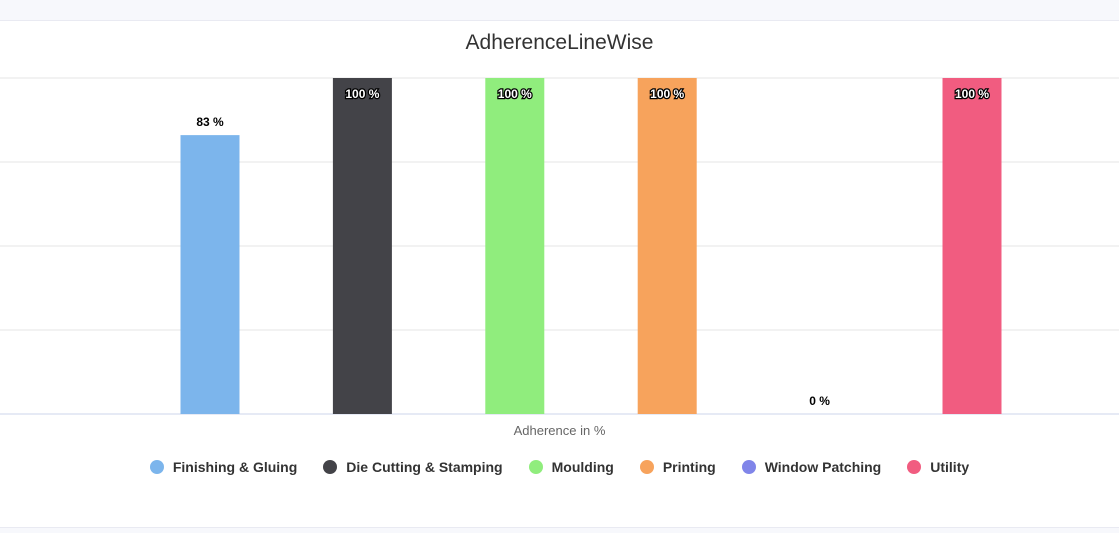 The width and height of the screenshot is (1119, 533). I want to click on legend-item: Window Patching, so click(811, 467).